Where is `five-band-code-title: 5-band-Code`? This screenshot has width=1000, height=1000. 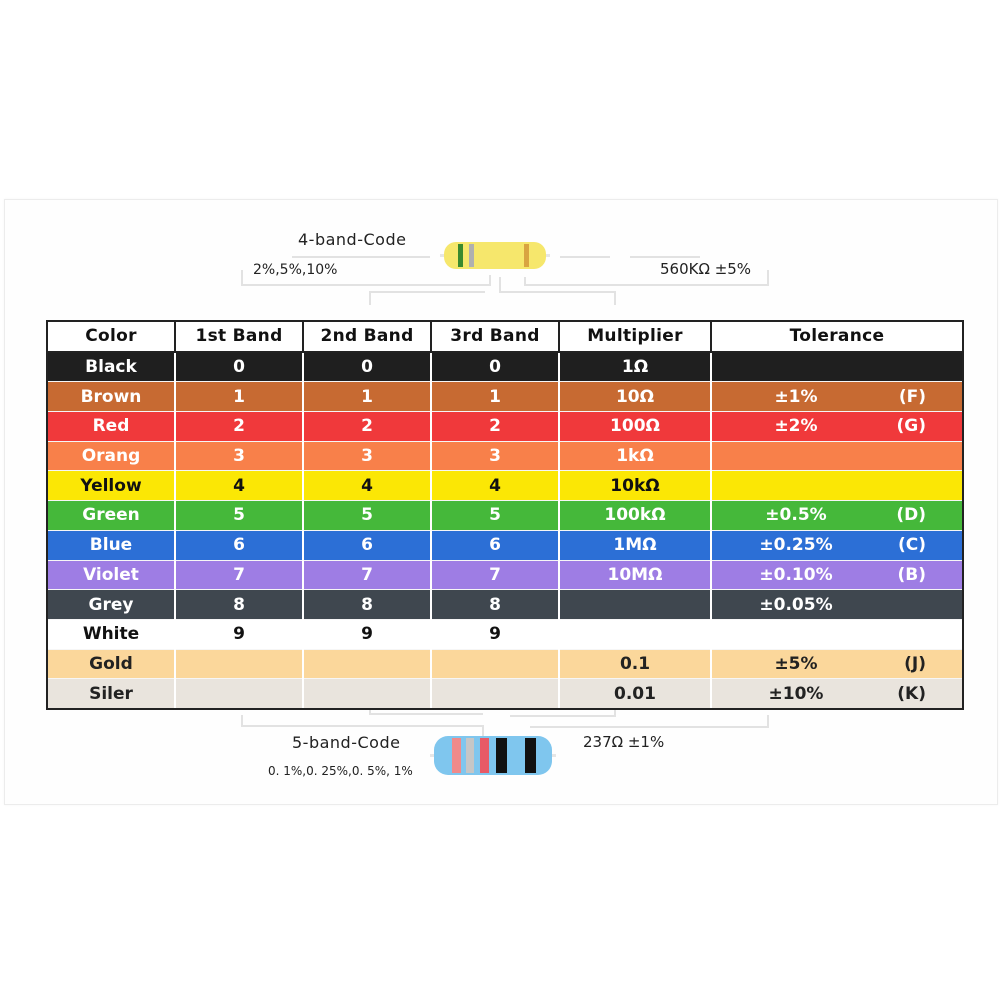 five-band-code-title: 5-band-Code is located at coordinates (346, 742).